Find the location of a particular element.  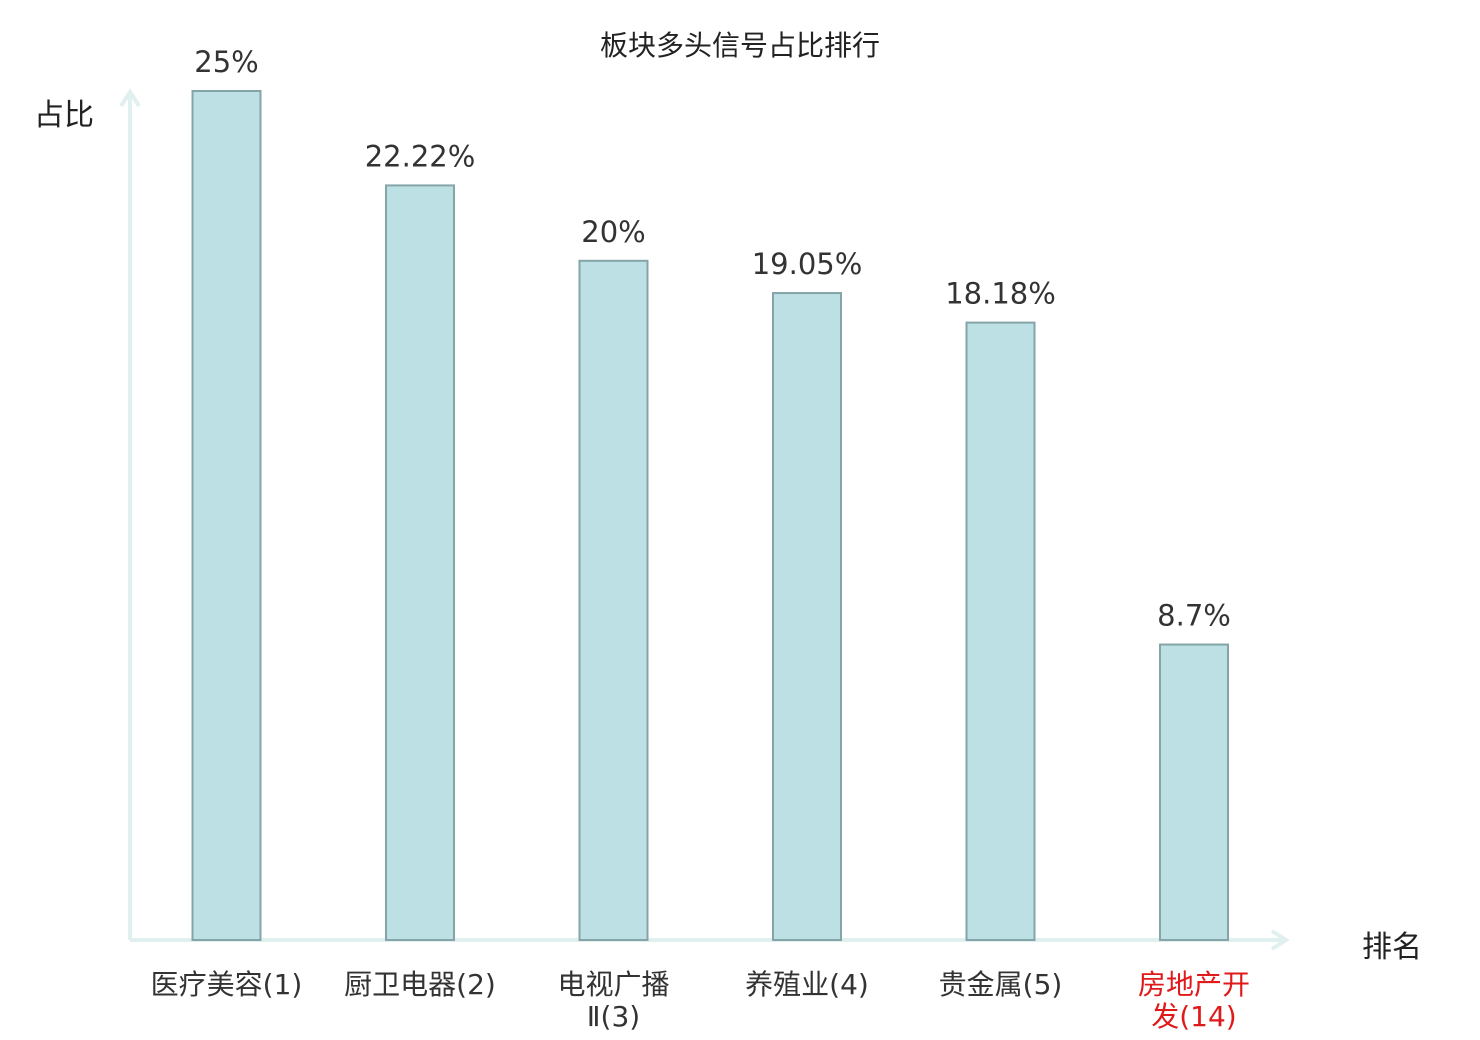

y-axis-arrow is located at coordinates (130, 98).